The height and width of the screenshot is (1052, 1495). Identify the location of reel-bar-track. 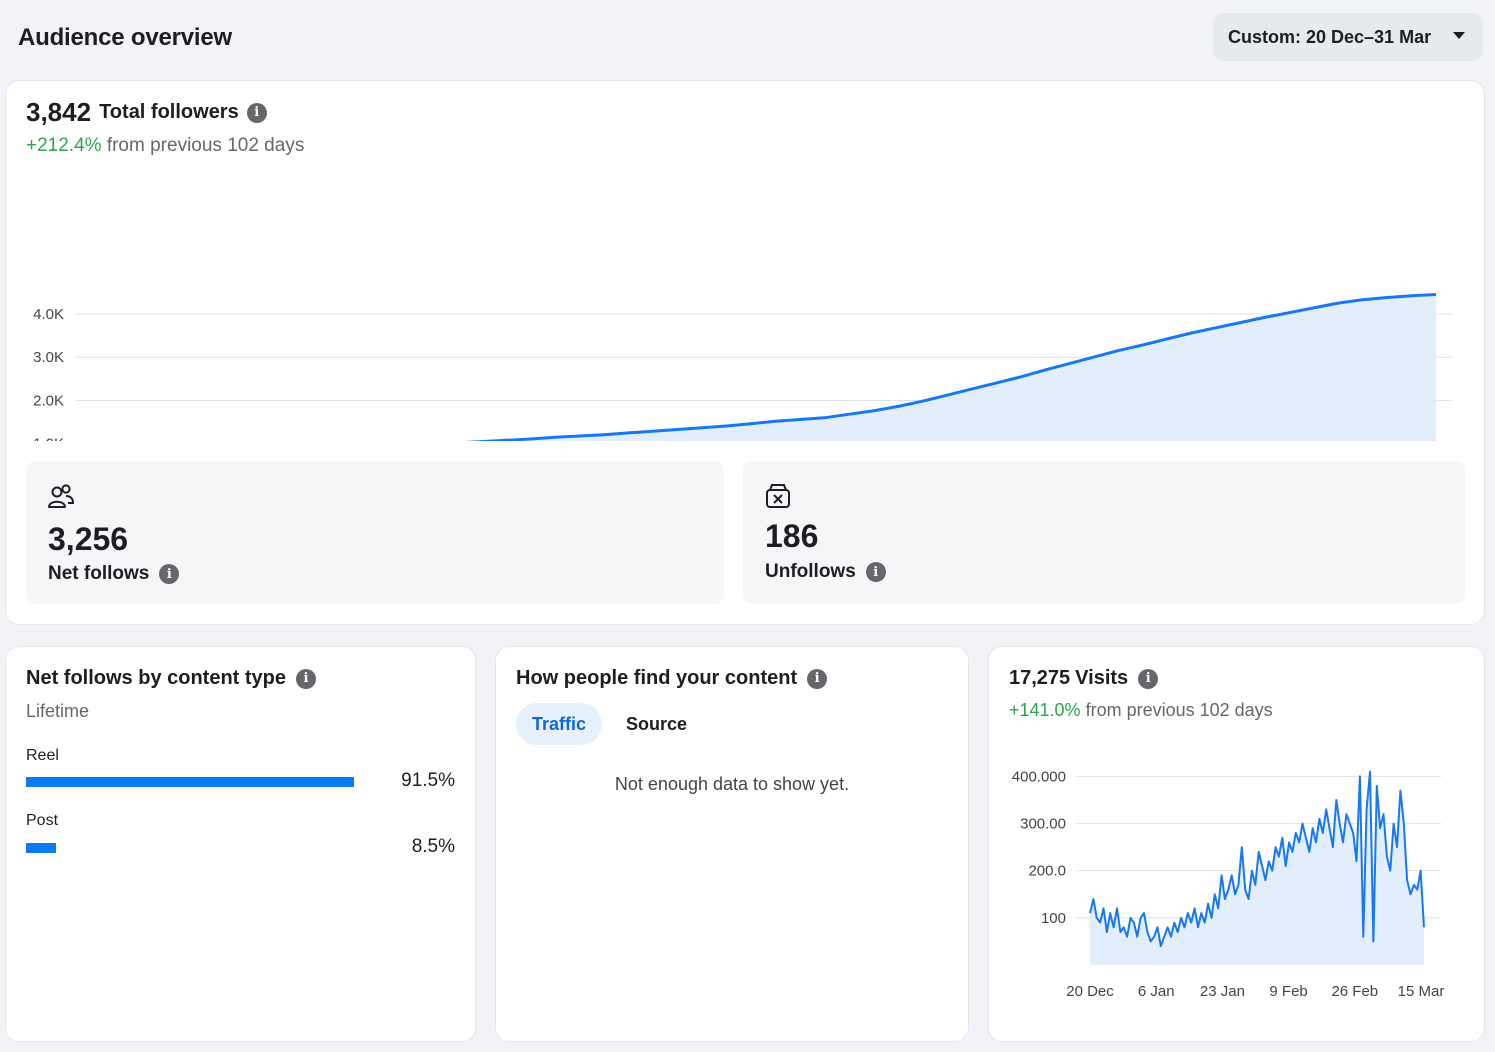
(205, 782).